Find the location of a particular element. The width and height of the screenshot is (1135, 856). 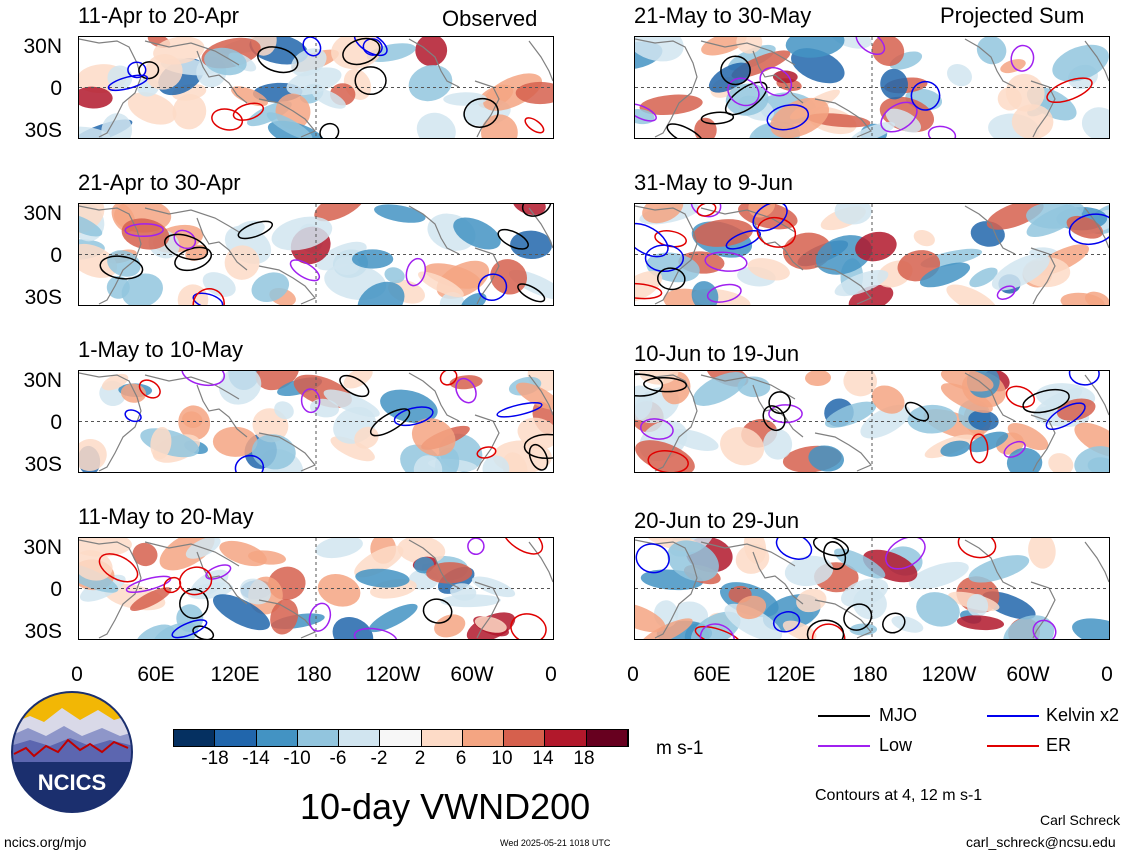

ncics-logo: NCICS is located at coordinates (72, 752).